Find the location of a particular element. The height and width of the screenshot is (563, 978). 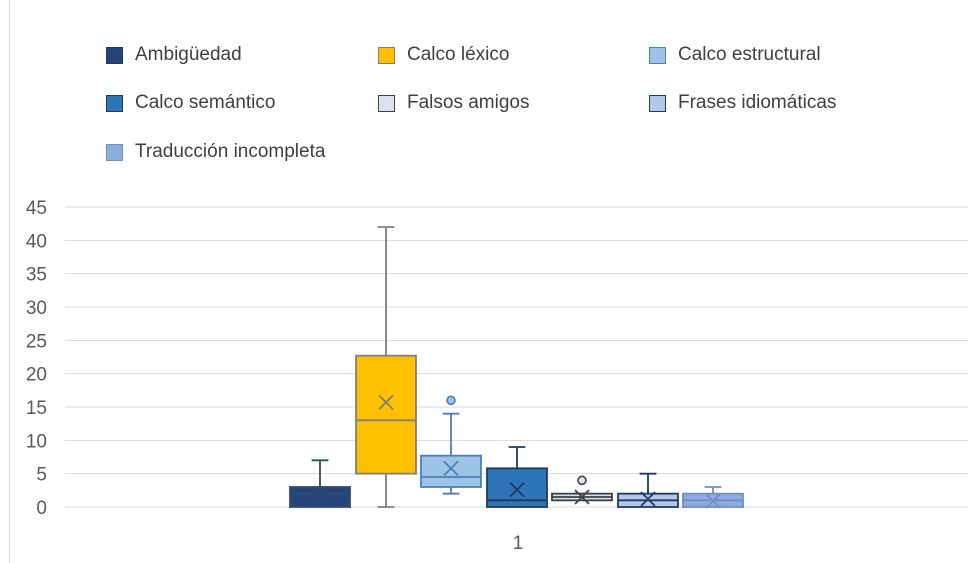

box-ambiguedad is located at coordinates (320, 483).